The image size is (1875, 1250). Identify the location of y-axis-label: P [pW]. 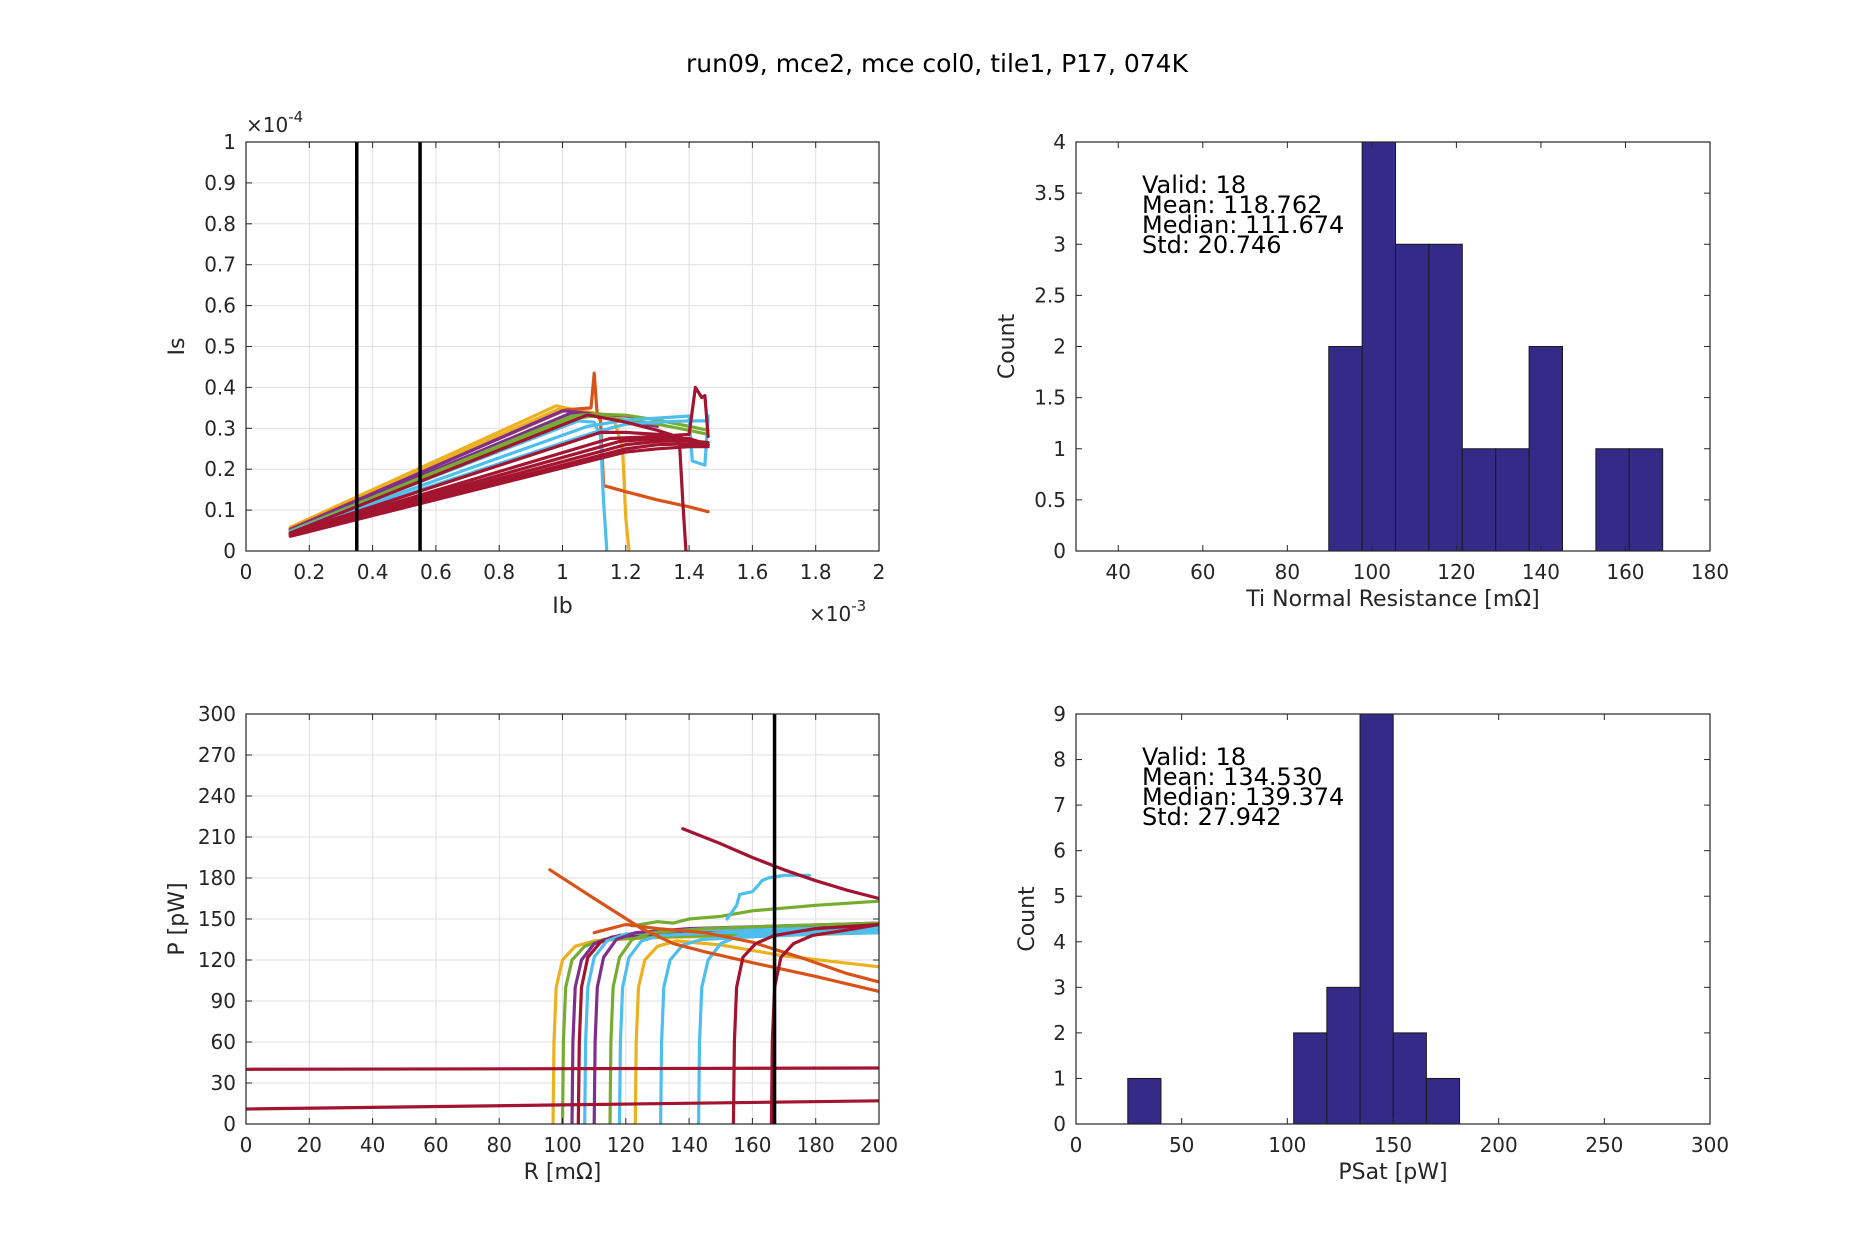
(177, 918).